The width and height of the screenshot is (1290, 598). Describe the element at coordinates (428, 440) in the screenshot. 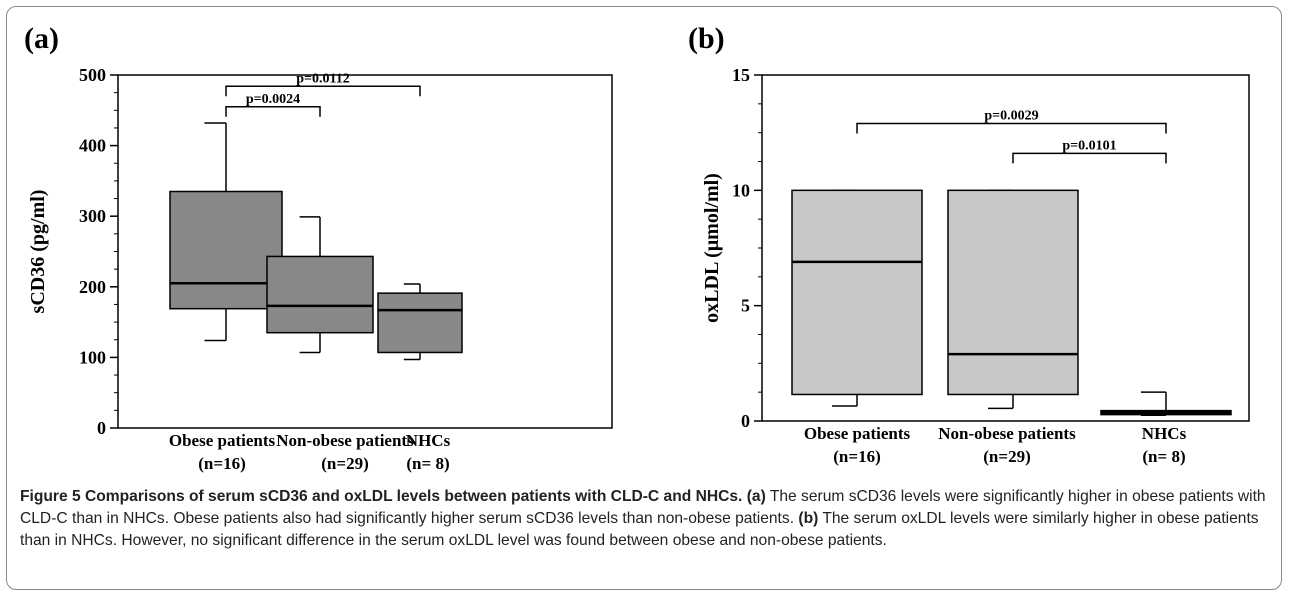

I see `panel-a-category-label: NHCs` at that location.